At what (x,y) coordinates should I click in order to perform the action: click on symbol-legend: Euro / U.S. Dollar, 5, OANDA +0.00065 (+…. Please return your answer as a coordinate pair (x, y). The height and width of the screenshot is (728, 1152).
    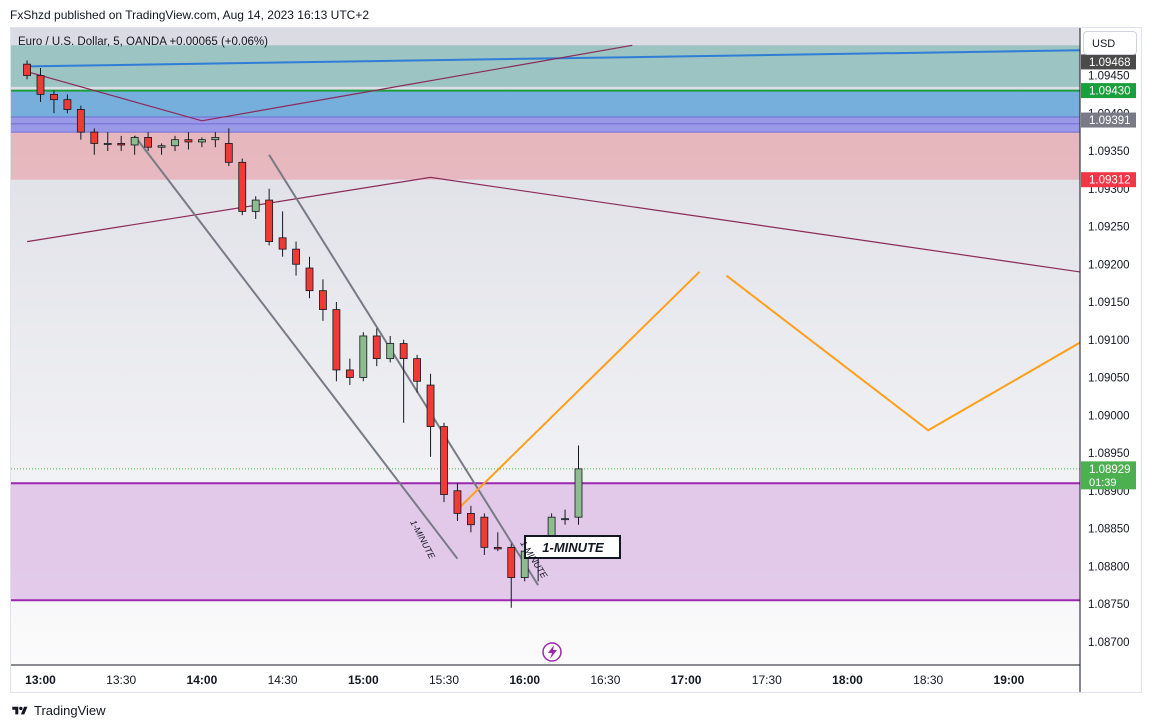
    Looking at the image, I should click on (143, 42).